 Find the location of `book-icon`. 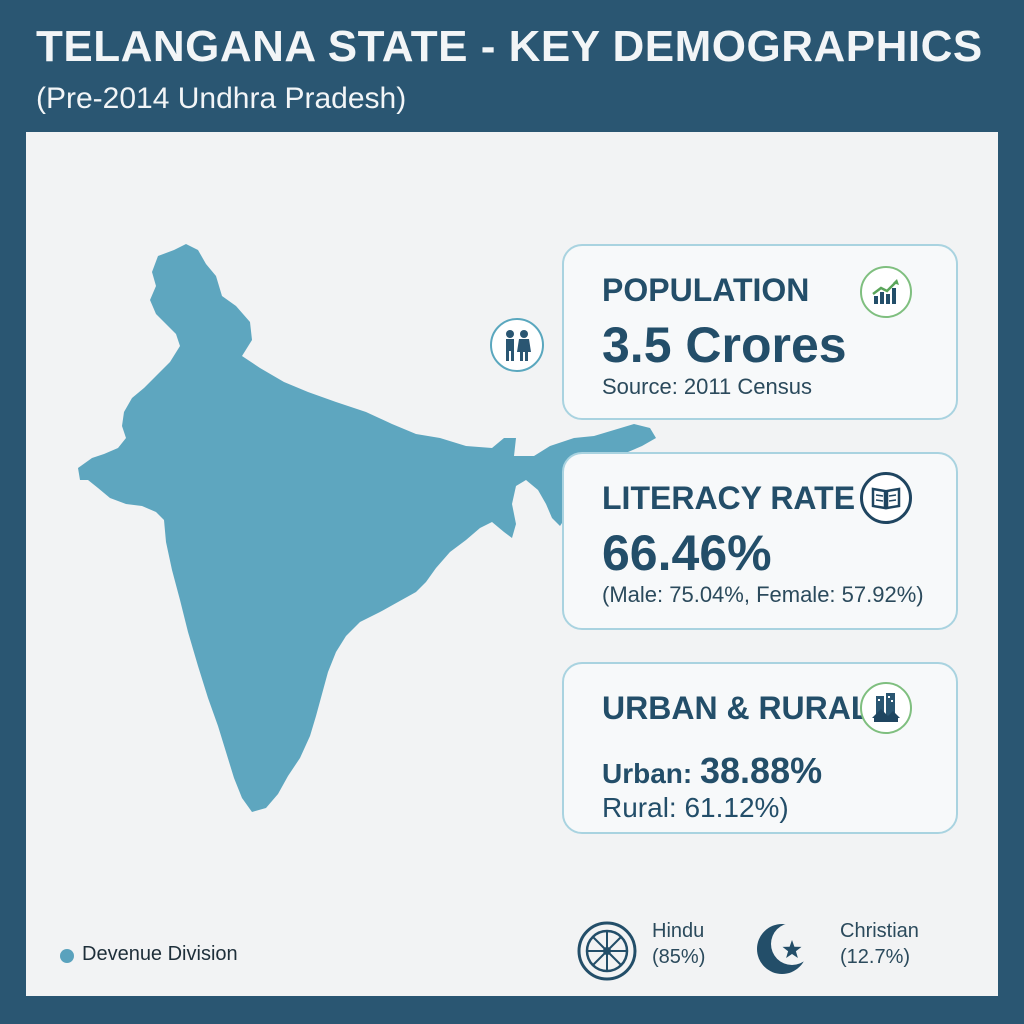

book-icon is located at coordinates (886, 498).